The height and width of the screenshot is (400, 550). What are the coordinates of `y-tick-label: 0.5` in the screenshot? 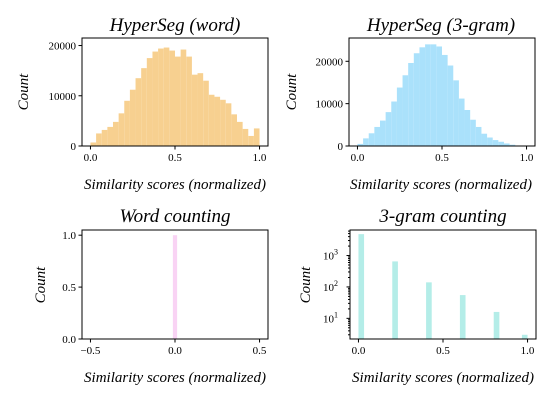 It's located at (69, 288).